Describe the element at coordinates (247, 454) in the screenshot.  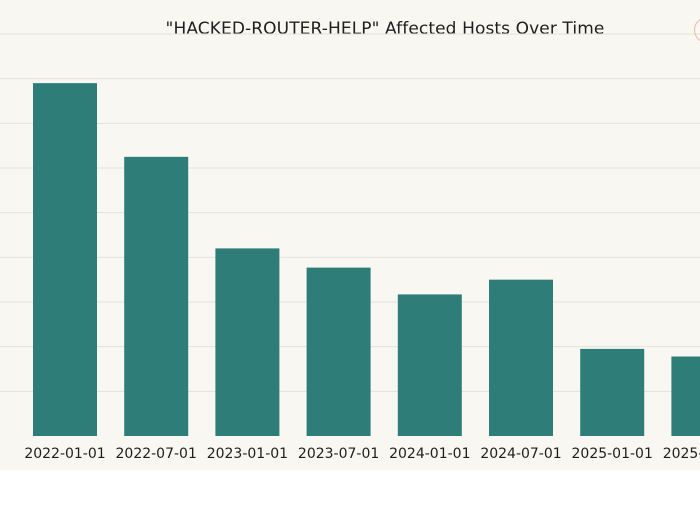
I see `x-tick-label: 2023-01-01` at that location.